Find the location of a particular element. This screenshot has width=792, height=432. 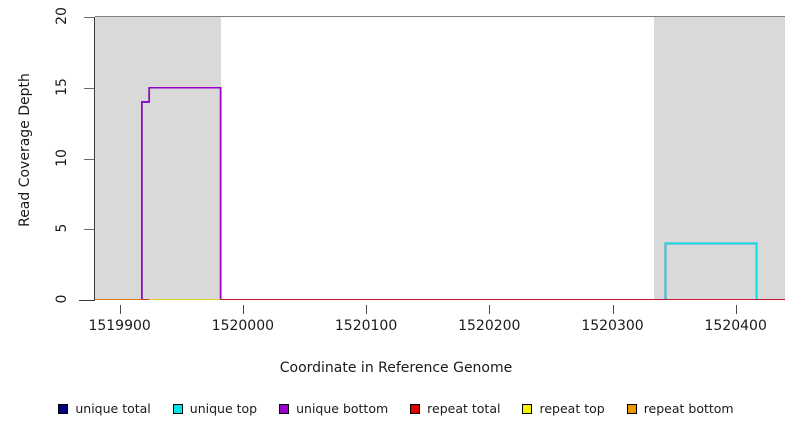

legend-item-unique-total: unique total is located at coordinates (104, 408).